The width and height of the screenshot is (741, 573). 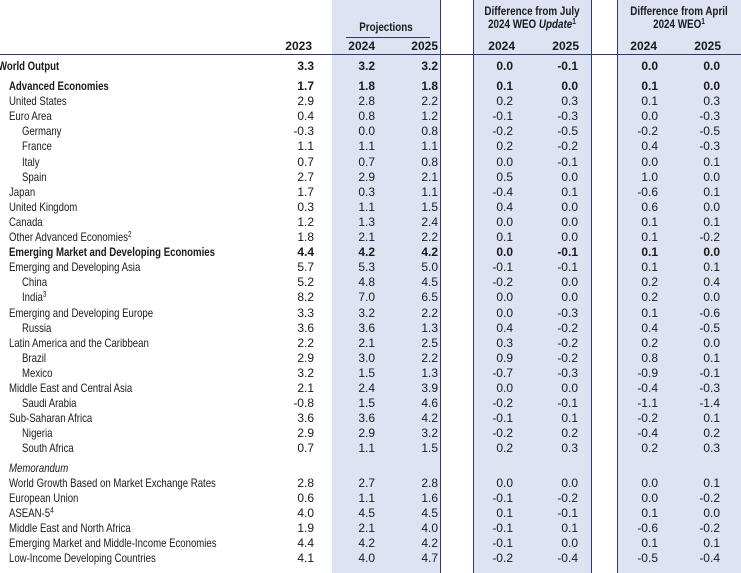 I want to click on projections-column-band, so click(x=386, y=286).